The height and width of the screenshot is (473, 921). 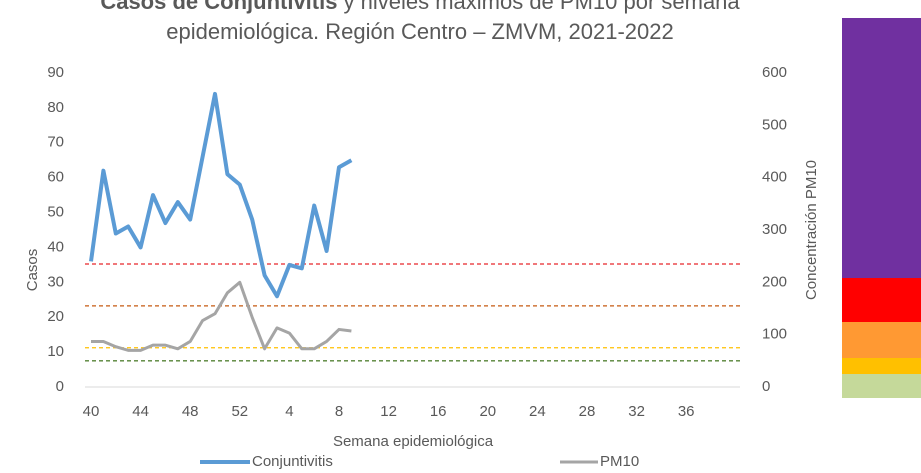 I want to click on y2-tick-label: 300, so click(x=774, y=229).